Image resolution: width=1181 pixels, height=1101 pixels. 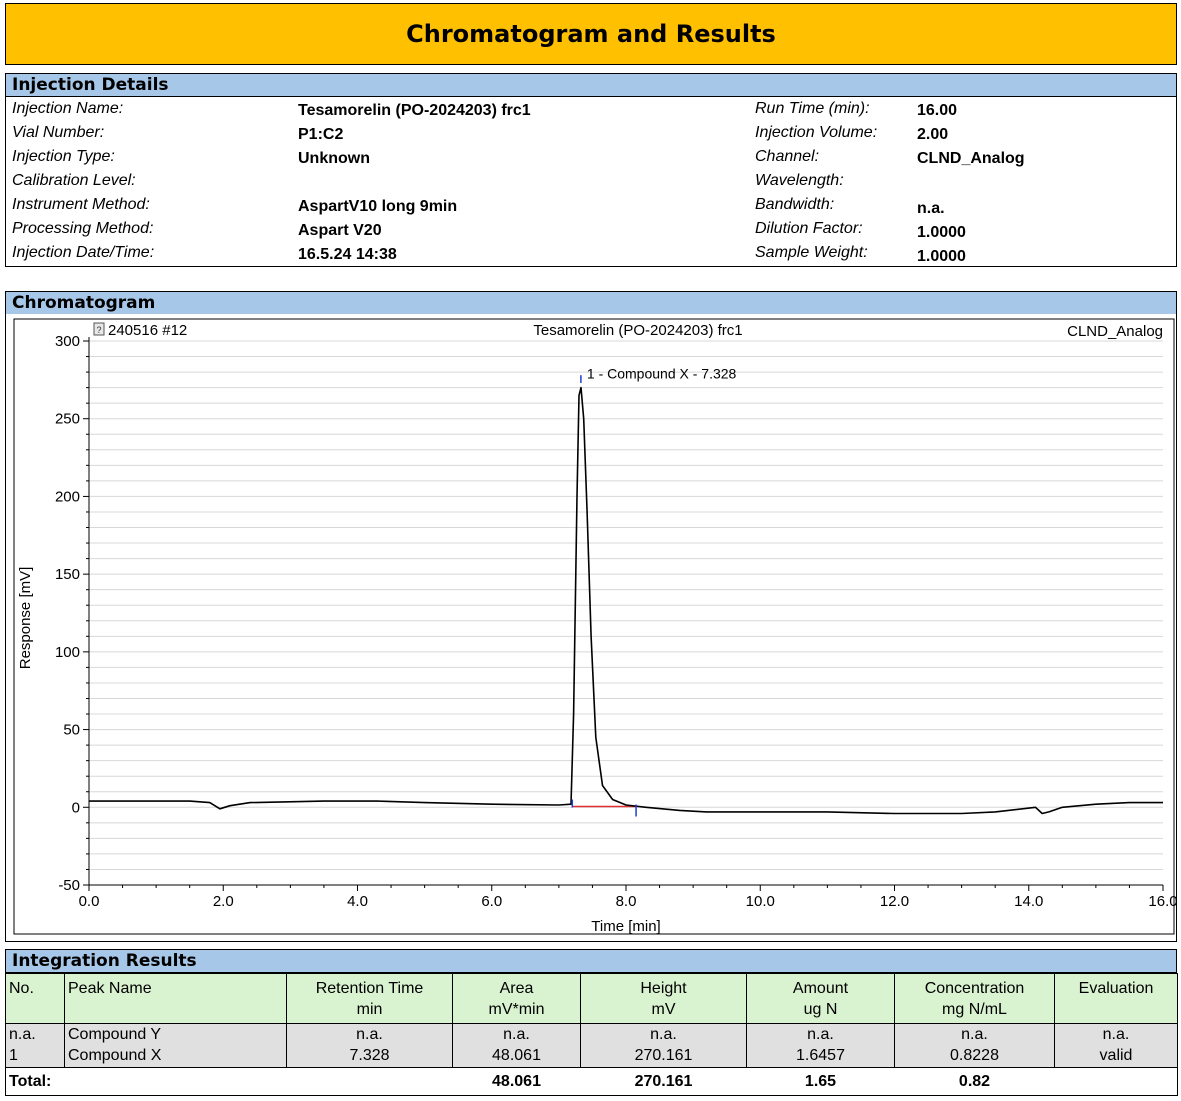 I want to click on vial-number-label: Vial Number:, so click(x=58, y=132).